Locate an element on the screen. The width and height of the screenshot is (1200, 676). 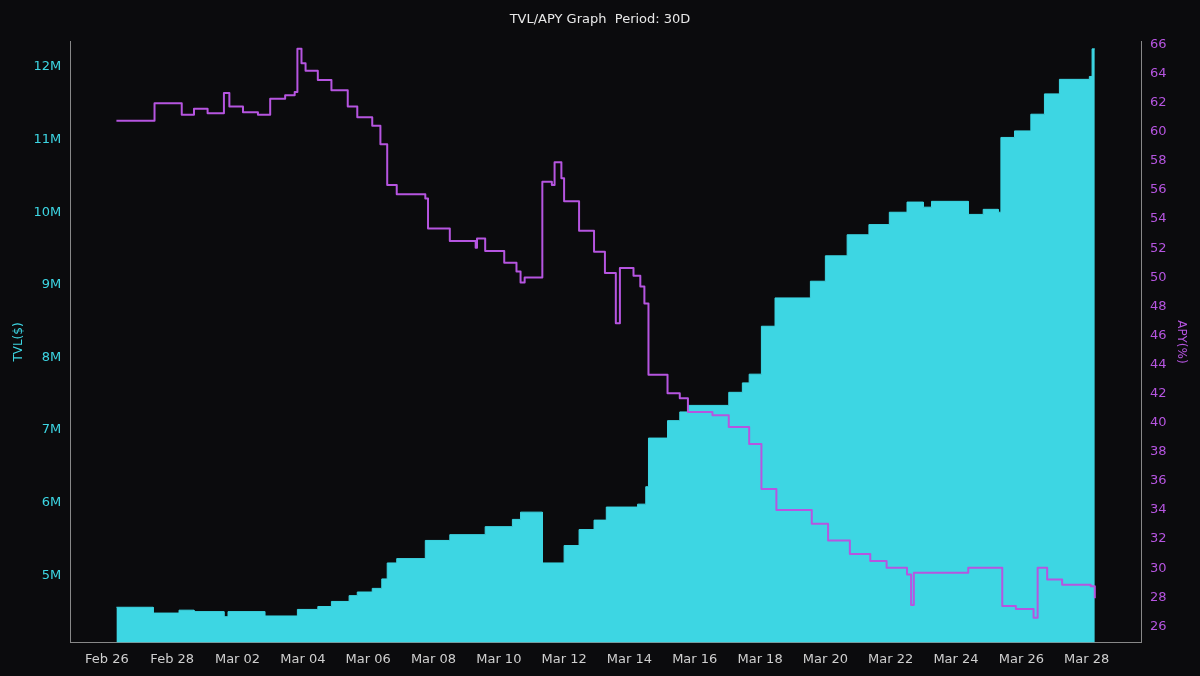
x-tick-label: Feb 26 is located at coordinates (107, 658).